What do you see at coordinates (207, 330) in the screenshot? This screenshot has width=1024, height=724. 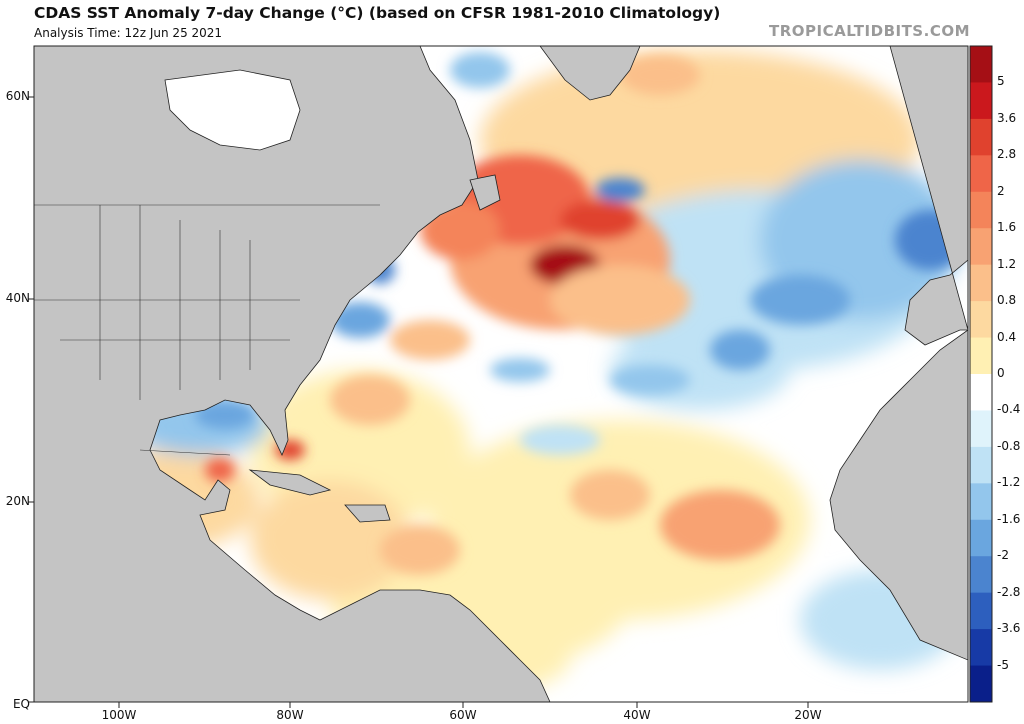 I see `borders` at bounding box center [207, 330].